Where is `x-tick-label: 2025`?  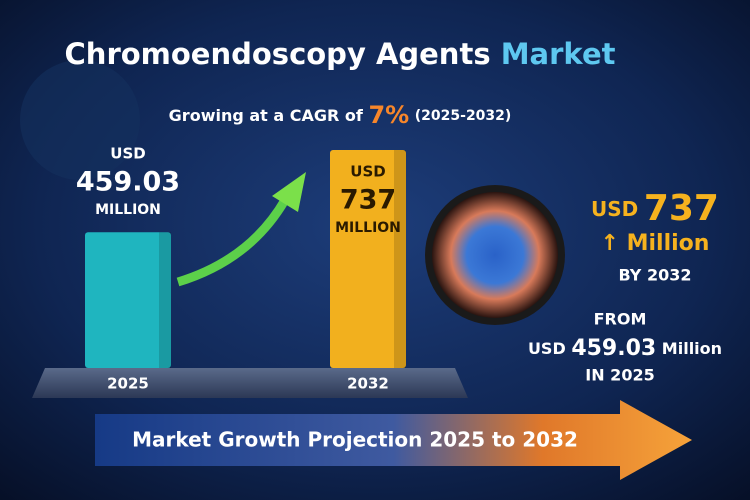
x-tick-label: 2025 is located at coordinates (128, 384).